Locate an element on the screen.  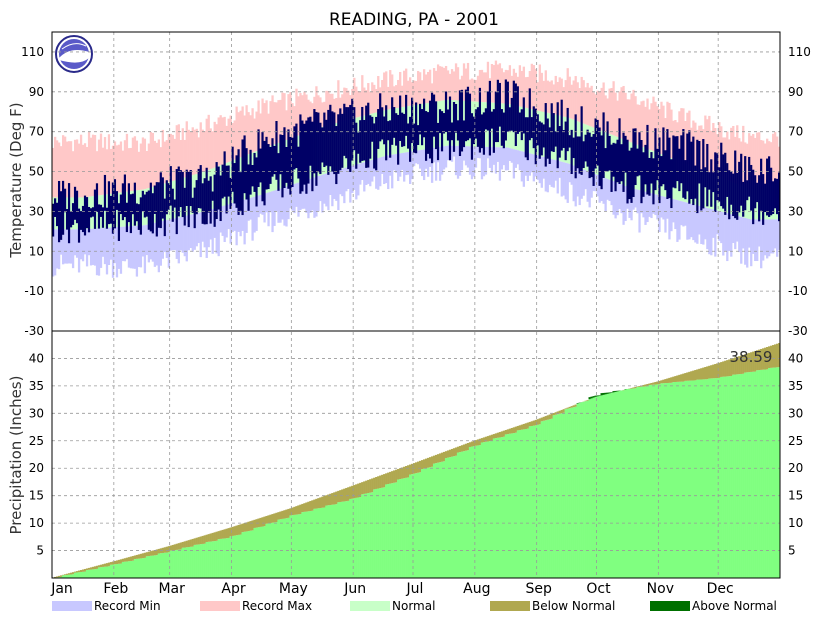
annual-total-label: 38.59 is located at coordinates (751, 357).